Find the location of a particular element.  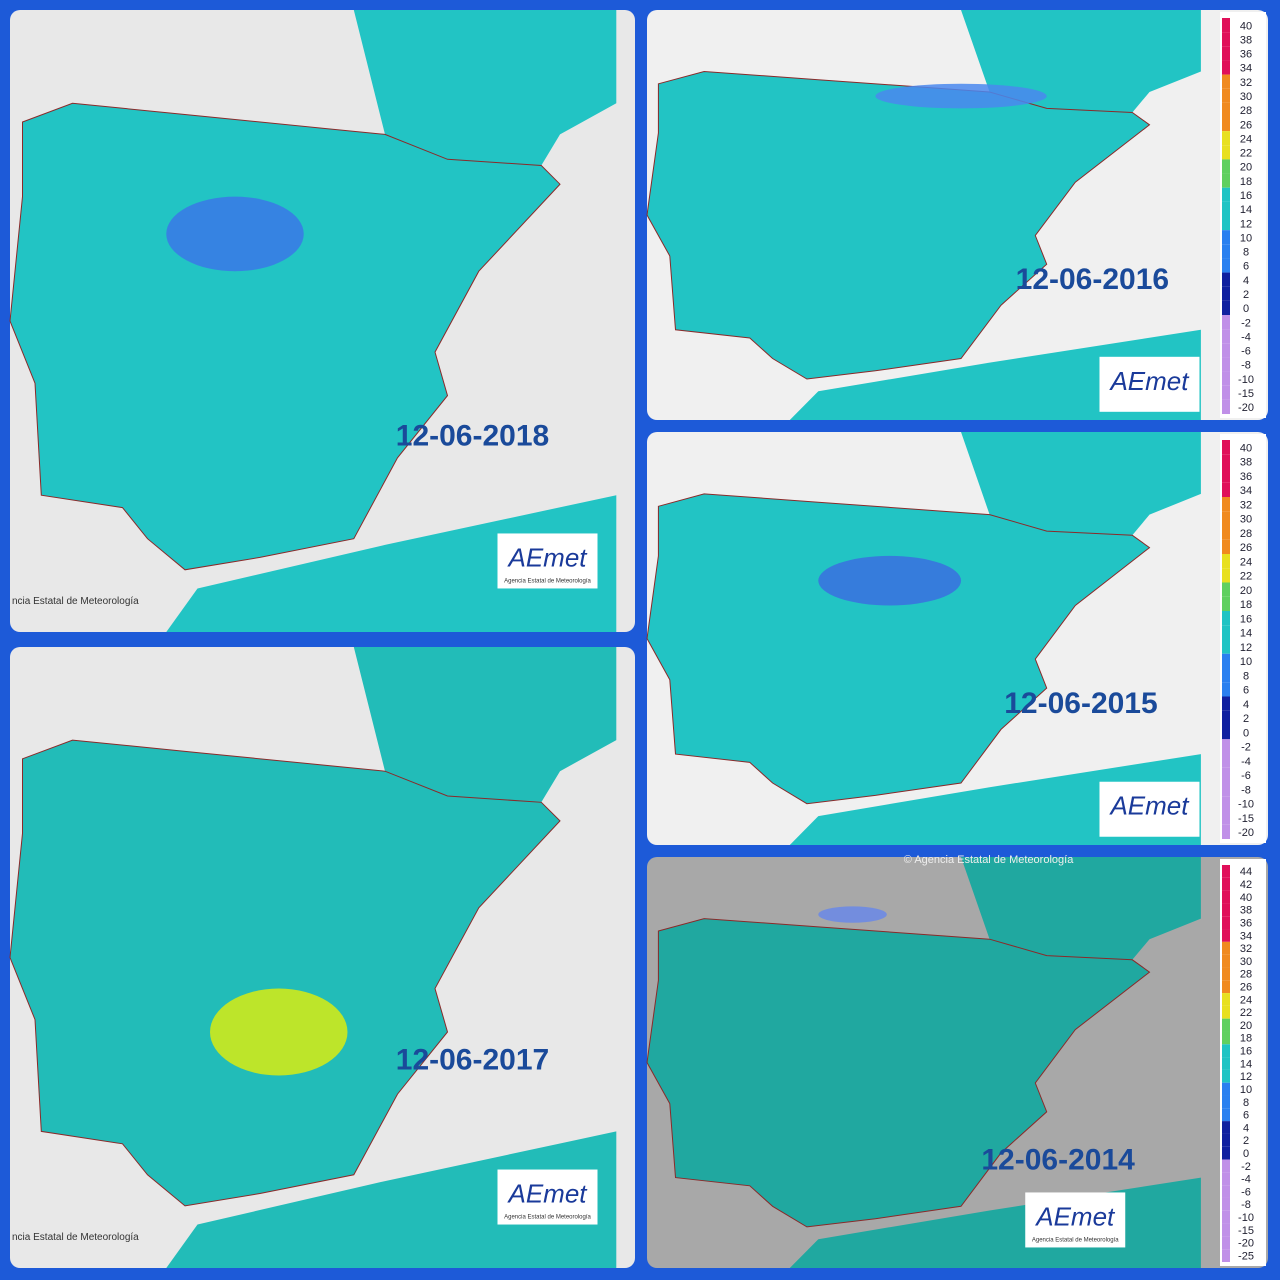

legend-label: -25 is located at coordinates (1246, 1256).